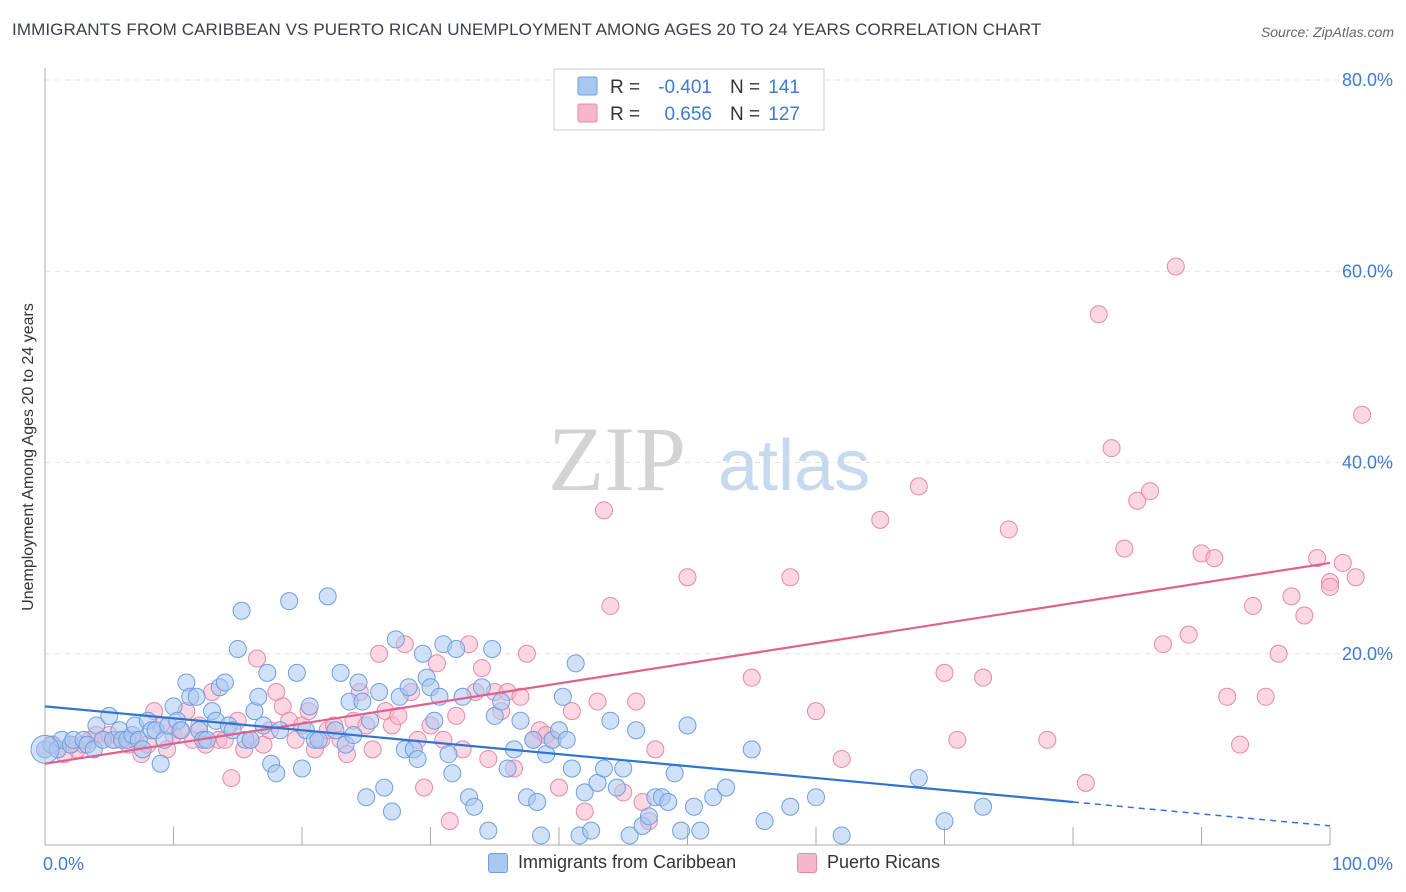 This screenshot has height=892, width=1406. I want to click on y-tick-label: 60.0%, so click(1367, 271).